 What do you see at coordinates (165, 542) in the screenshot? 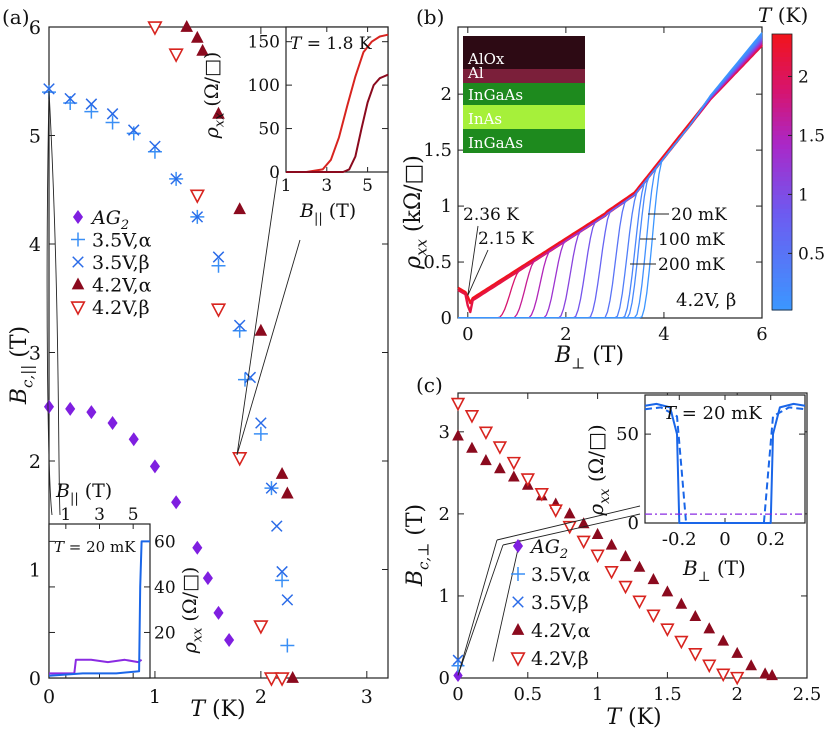
I see `inset-bottom-y-ticklabel: 60` at bounding box center [165, 542].